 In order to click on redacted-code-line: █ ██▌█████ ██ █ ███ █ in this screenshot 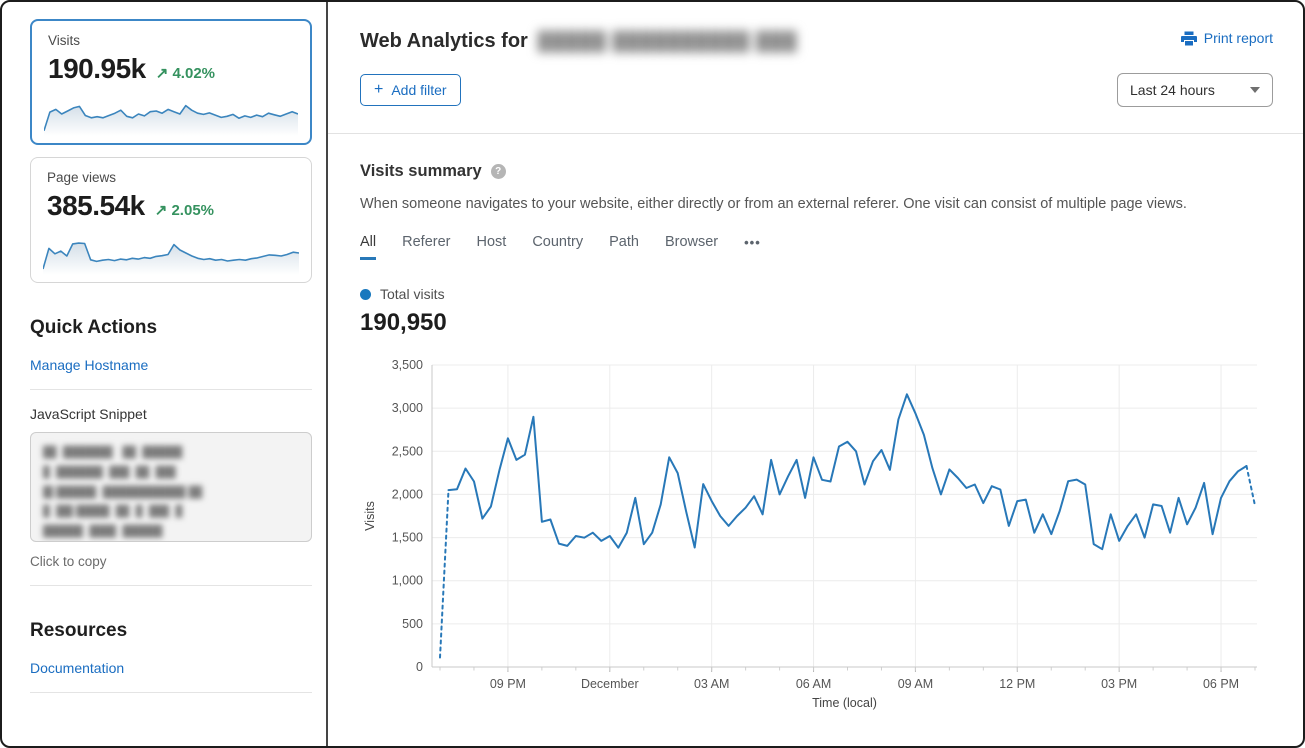, I will do `click(113, 512)`.